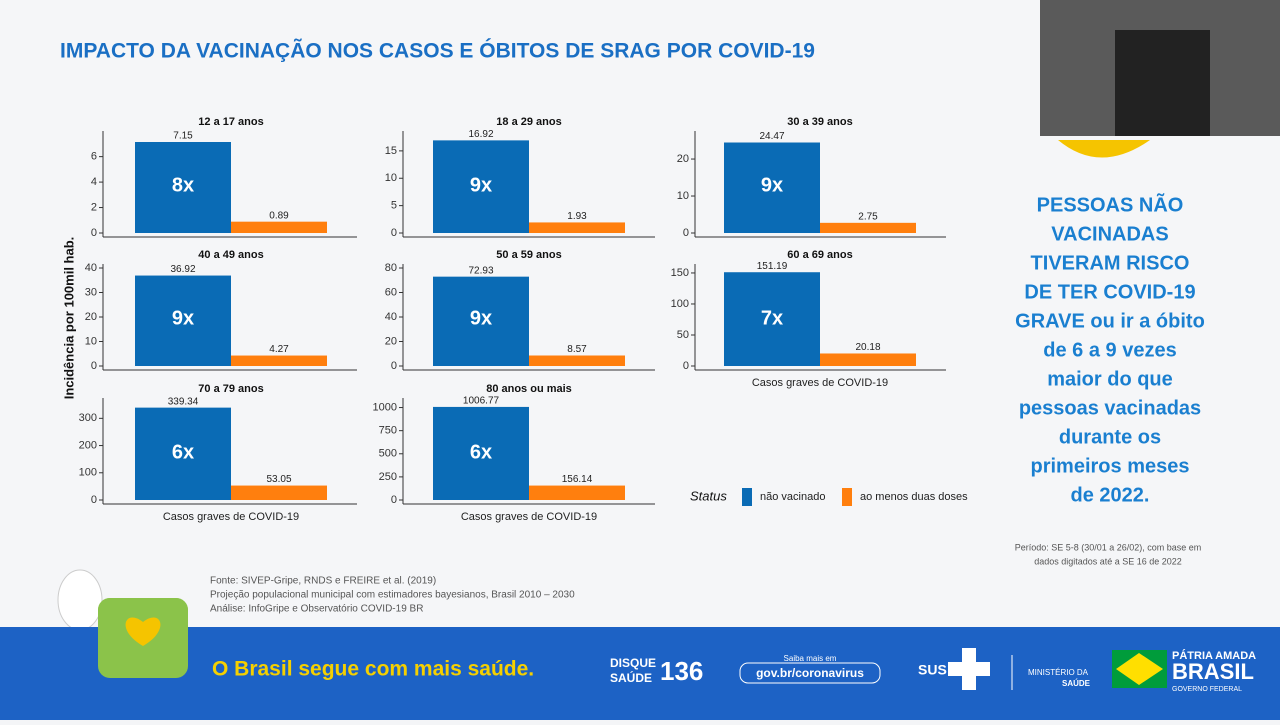 The height and width of the screenshot is (725, 1280). Describe the element at coordinates (810, 658) in the screenshot. I see `saiba: Saiba mais em` at that location.